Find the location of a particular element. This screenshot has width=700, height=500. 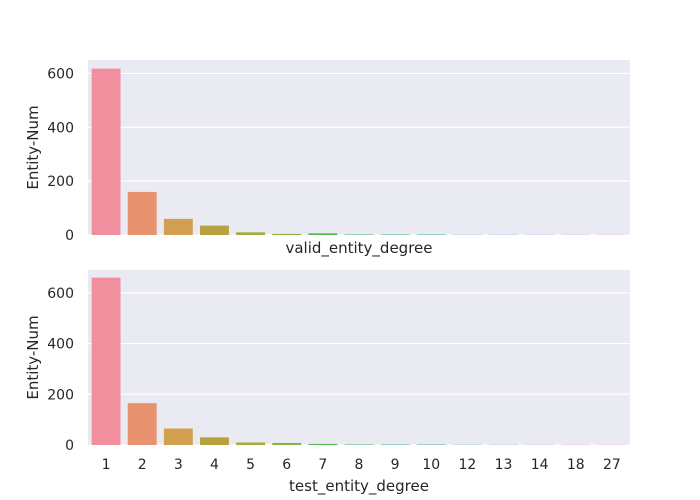

x-axis-label: test_entity_degree is located at coordinates (359, 486).